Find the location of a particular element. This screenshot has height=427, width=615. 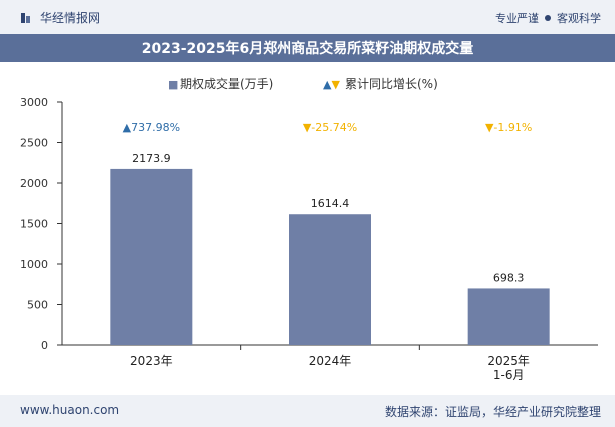

tagline: 专业严谨 客观科学 is located at coordinates (548, 18).